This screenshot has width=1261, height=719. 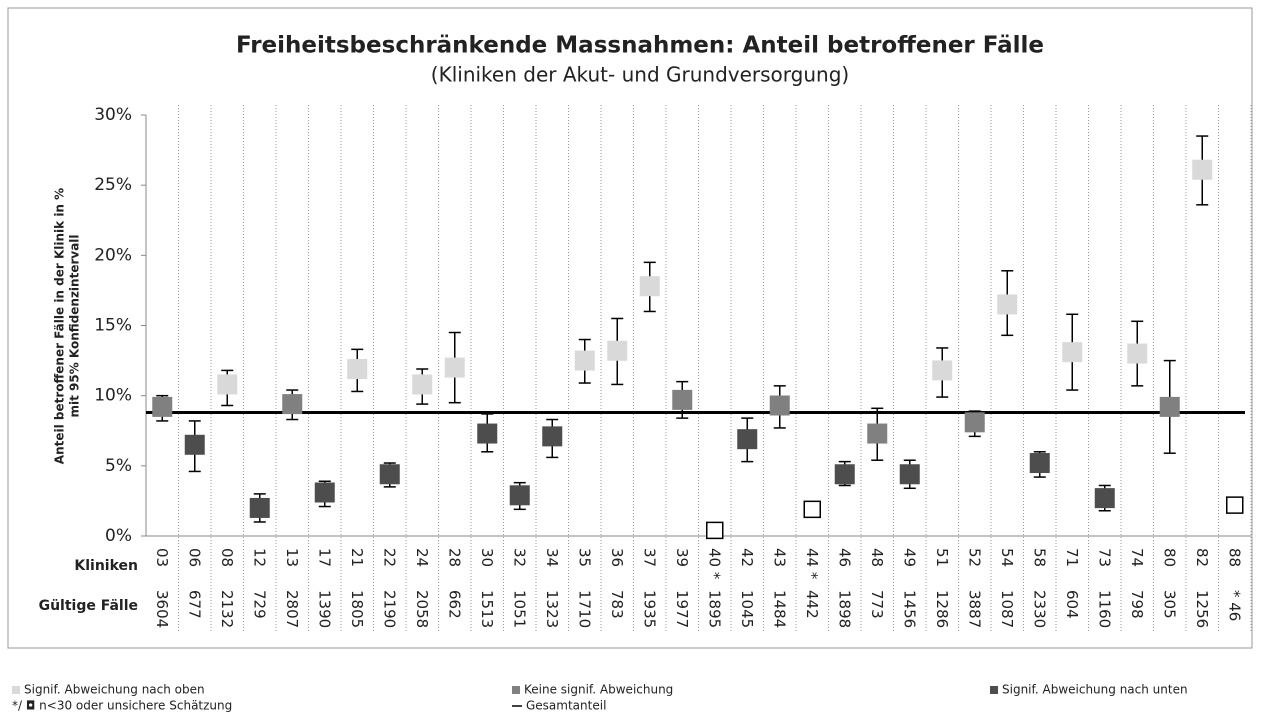 I want to click on legend-label: Signif. Abweichung nach oben, so click(x=114, y=690).